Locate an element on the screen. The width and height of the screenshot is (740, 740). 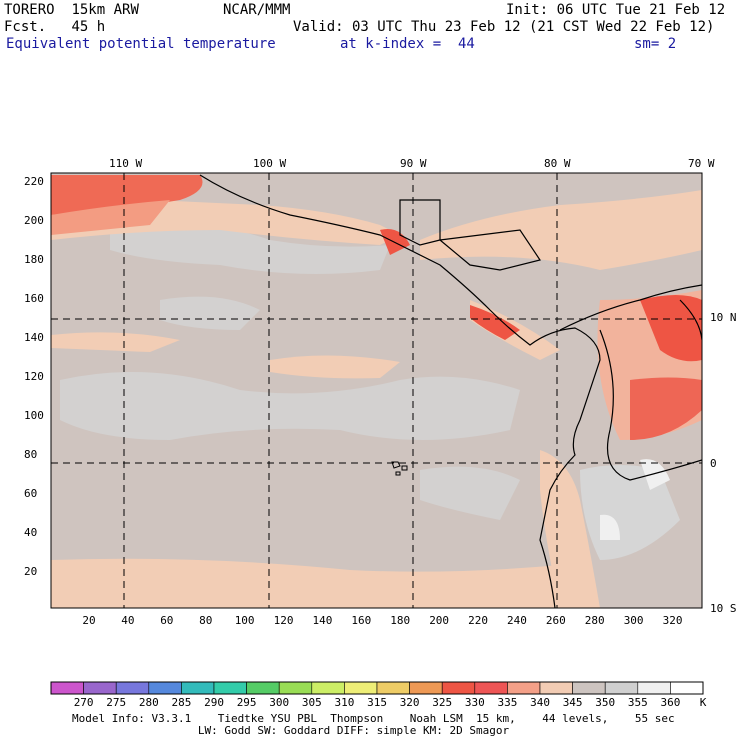
bottom-tick: 80 is located at coordinates (206, 620).